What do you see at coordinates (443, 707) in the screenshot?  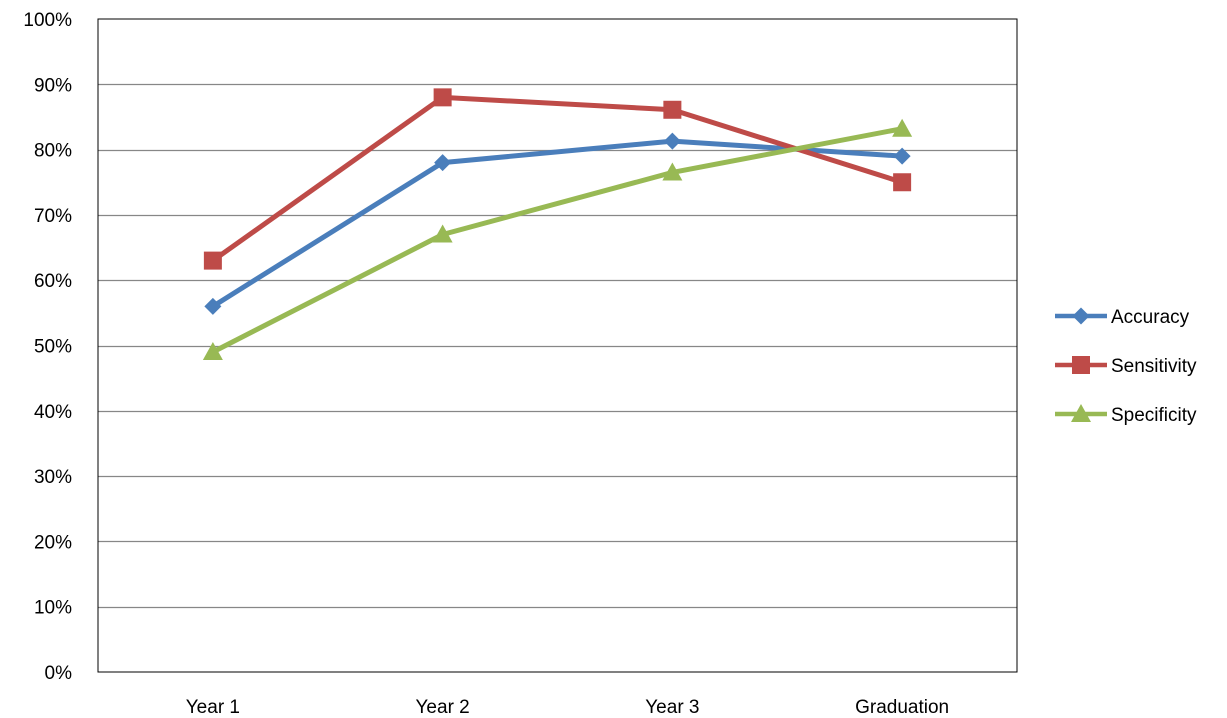 I see `x-tick-label-2: Year 2` at bounding box center [443, 707].